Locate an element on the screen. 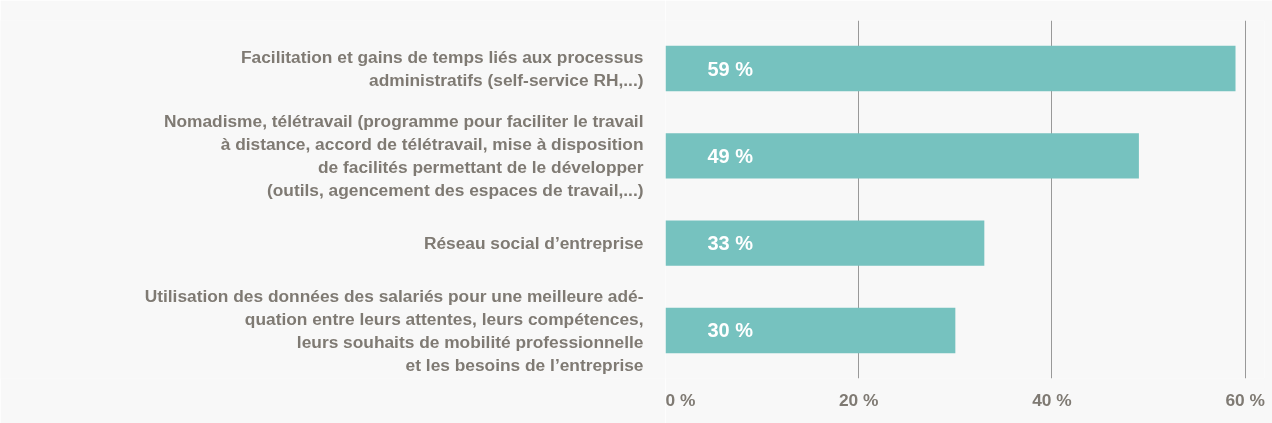  x-tick-label: 20 % is located at coordinates (858, 399).